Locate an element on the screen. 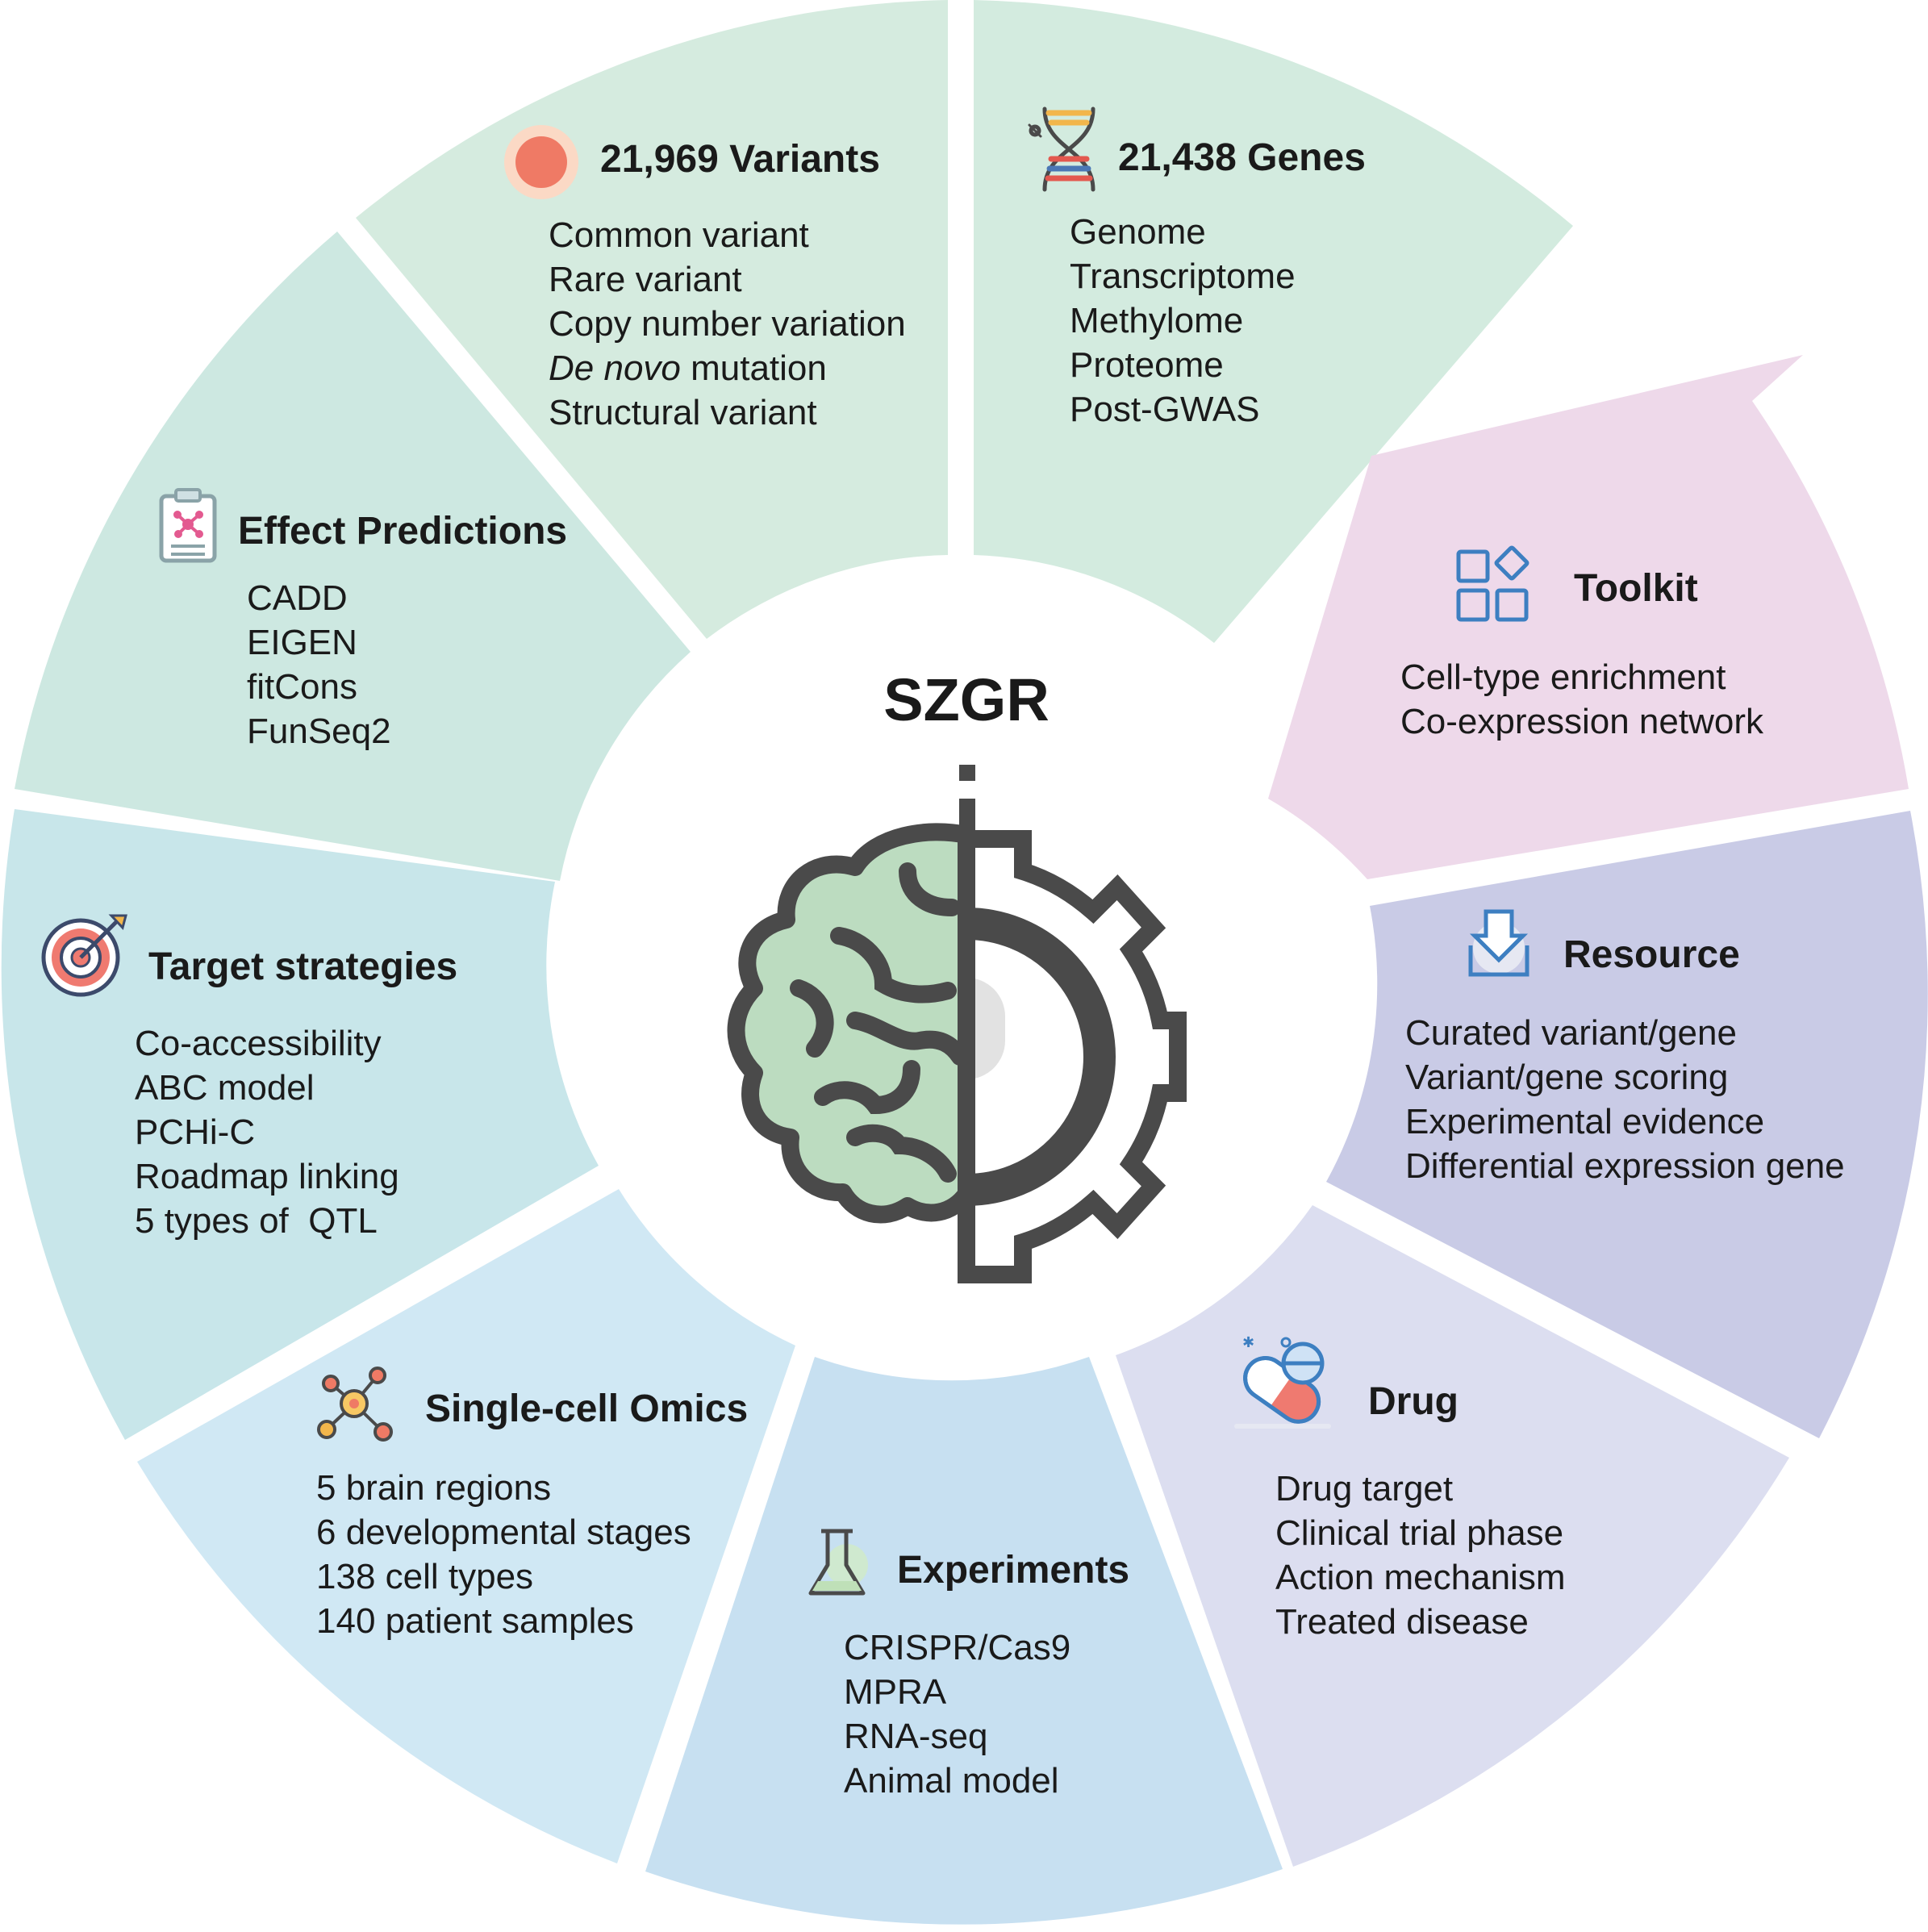 The image size is (1928, 1932). resource-item: Variant/gene scoring is located at coordinates (1566, 1077).